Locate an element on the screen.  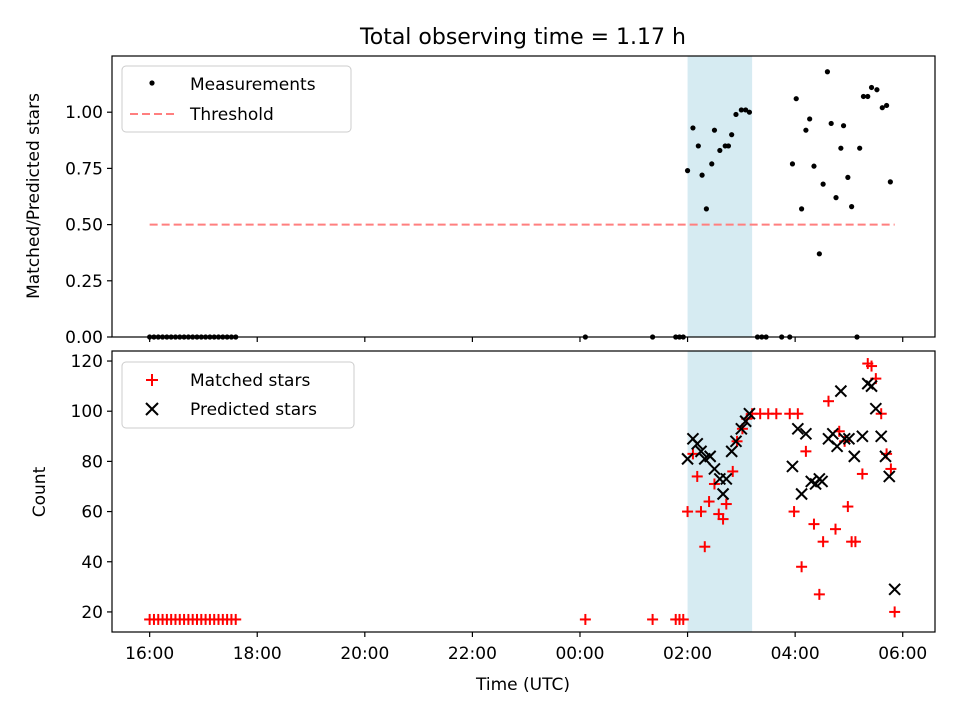
legend-predicted-label: Predicted stars is located at coordinates (253, 410).